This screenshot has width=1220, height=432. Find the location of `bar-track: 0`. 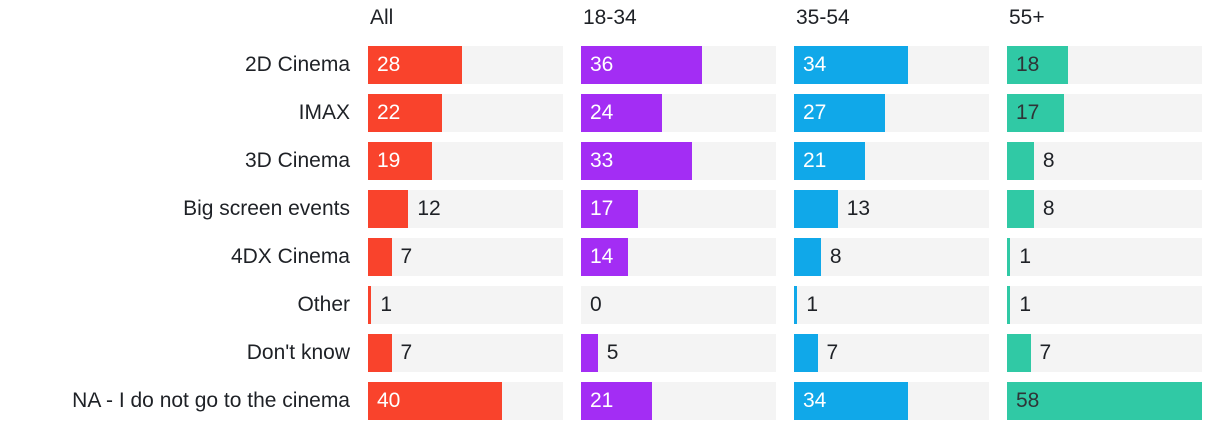

bar-track: 0 is located at coordinates (678, 305).